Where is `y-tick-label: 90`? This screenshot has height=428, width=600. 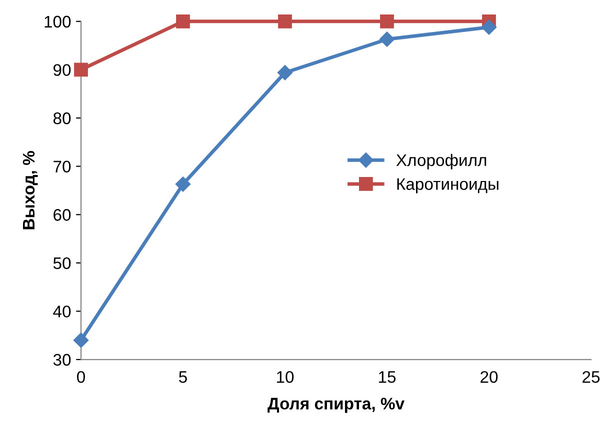
y-tick-label: 90 is located at coordinates (62, 70).